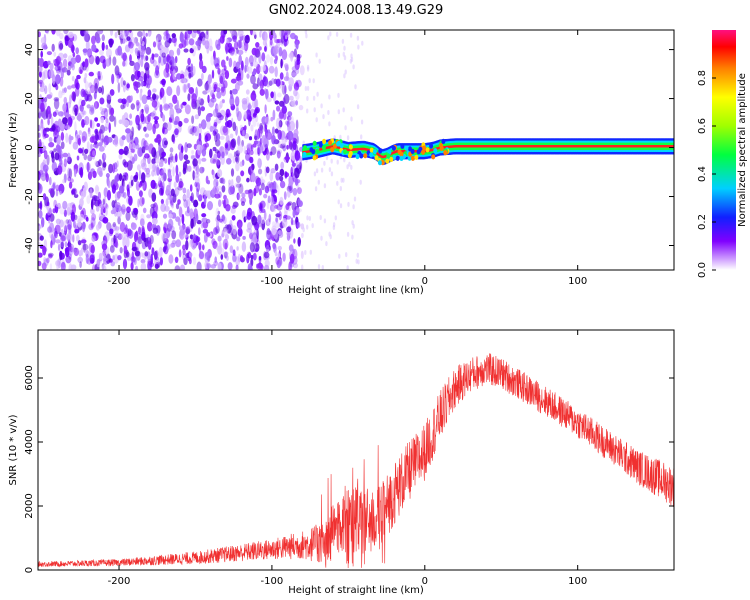 The height and width of the screenshot is (600, 750). I want to click on colorbar-ticks: 0.0 0.2 0.4 0.6 0.8, so click(706, 174).